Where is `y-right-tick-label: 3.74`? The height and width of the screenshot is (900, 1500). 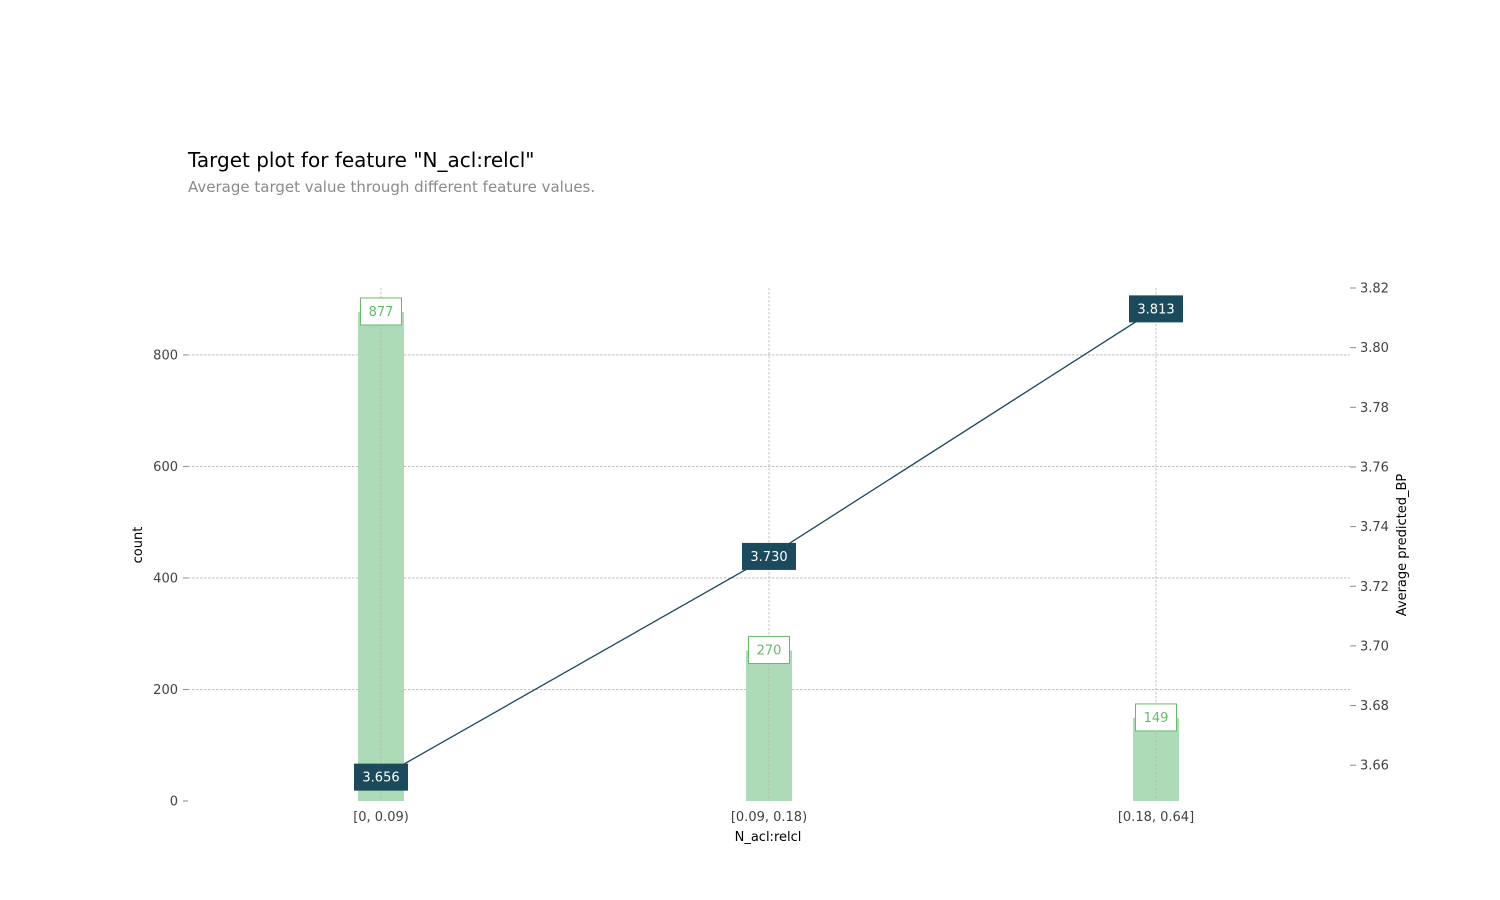
y-right-tick-label: 3.74 is located at coordinates (1374, 527).